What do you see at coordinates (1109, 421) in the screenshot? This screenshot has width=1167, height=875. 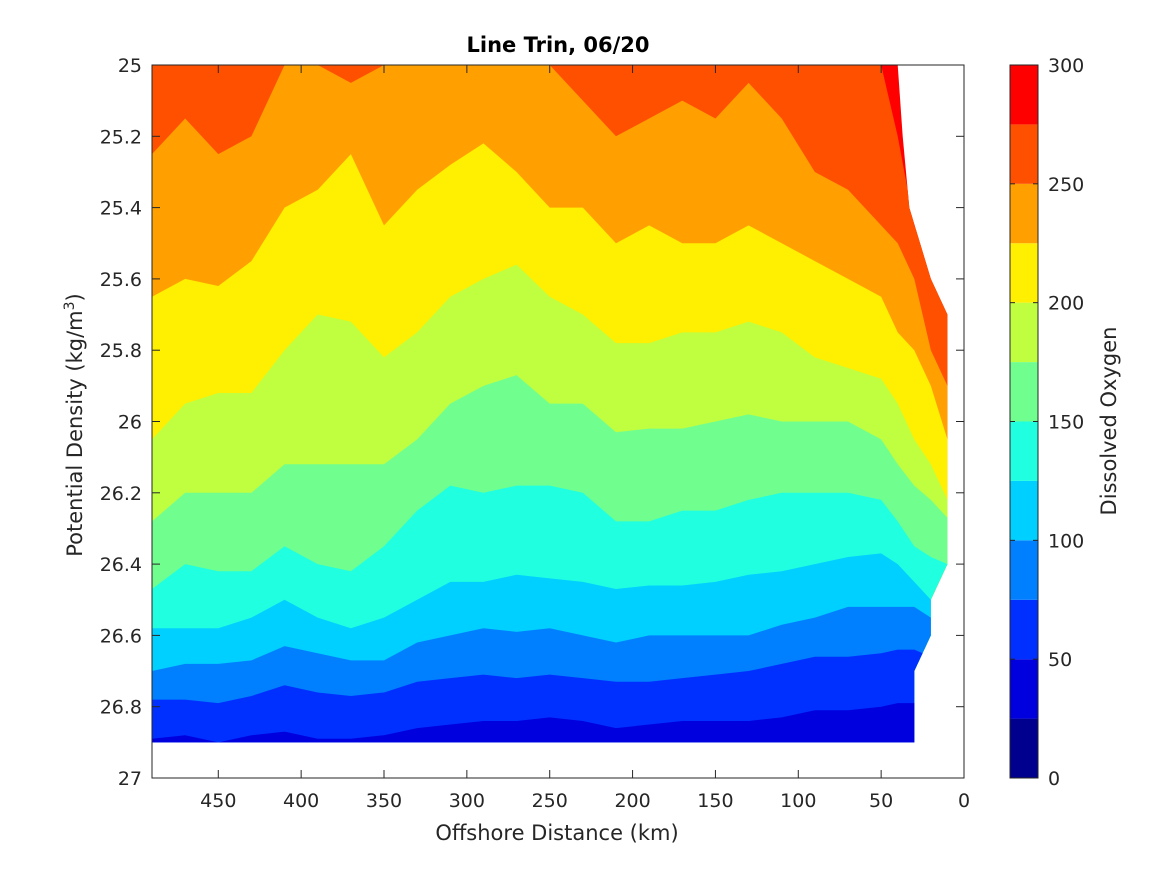 I see `colorbar-label: Dissolved Oxygen` at bounding box center [1109, 421].